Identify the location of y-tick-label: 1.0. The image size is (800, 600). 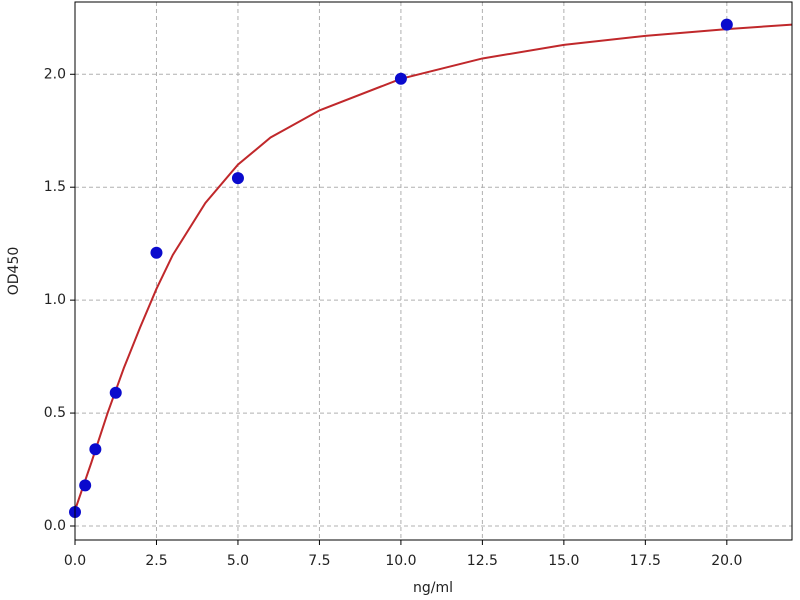
(55, 300).